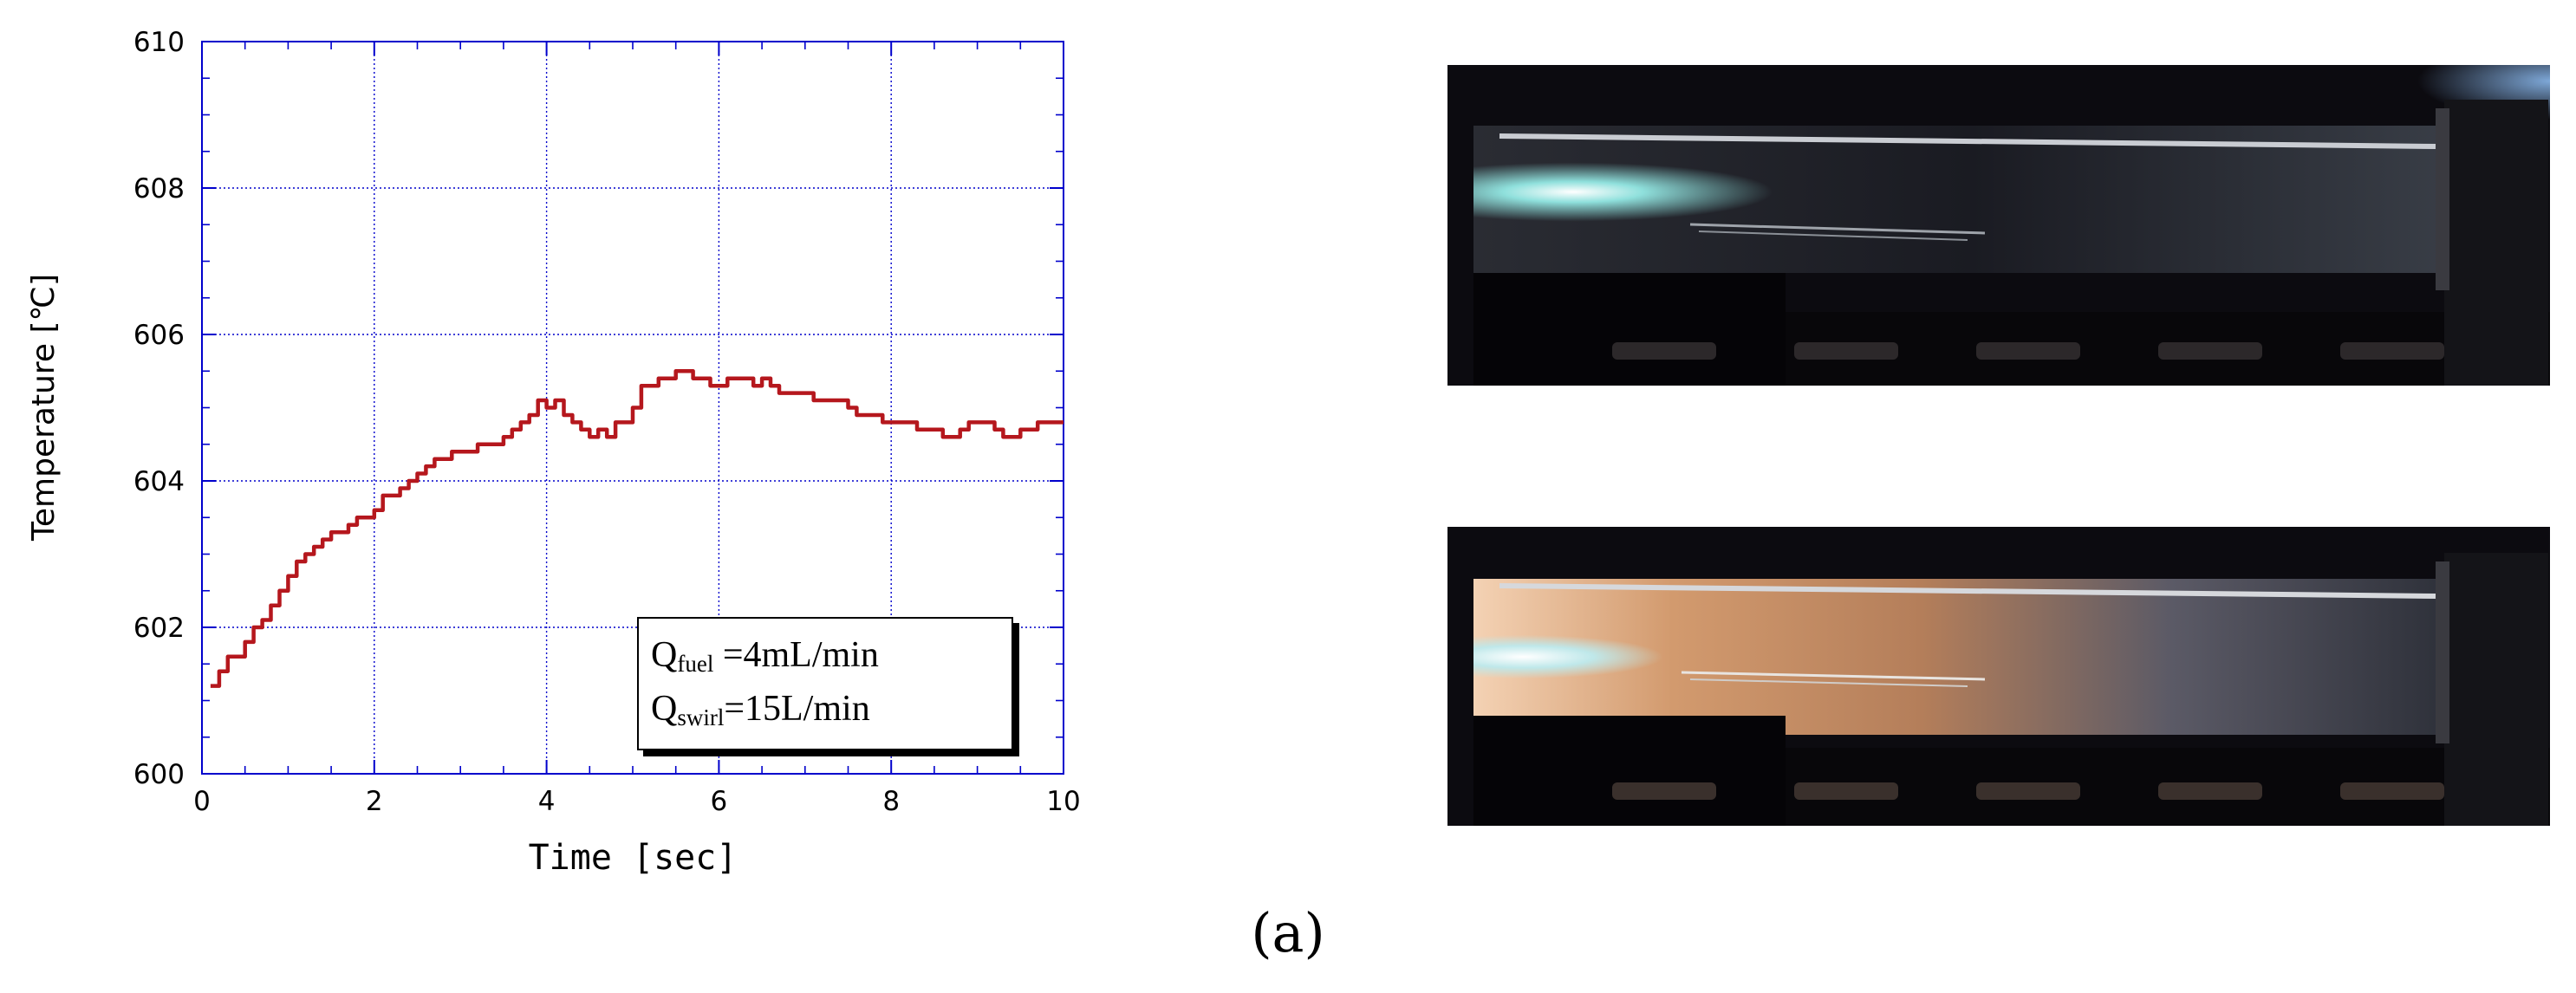 This screenshot has width=2576, height=993. Describe the element at coordinates (44, 408) in the screenshot. I see `y-axis-label: Temperature [℃]` at that location.